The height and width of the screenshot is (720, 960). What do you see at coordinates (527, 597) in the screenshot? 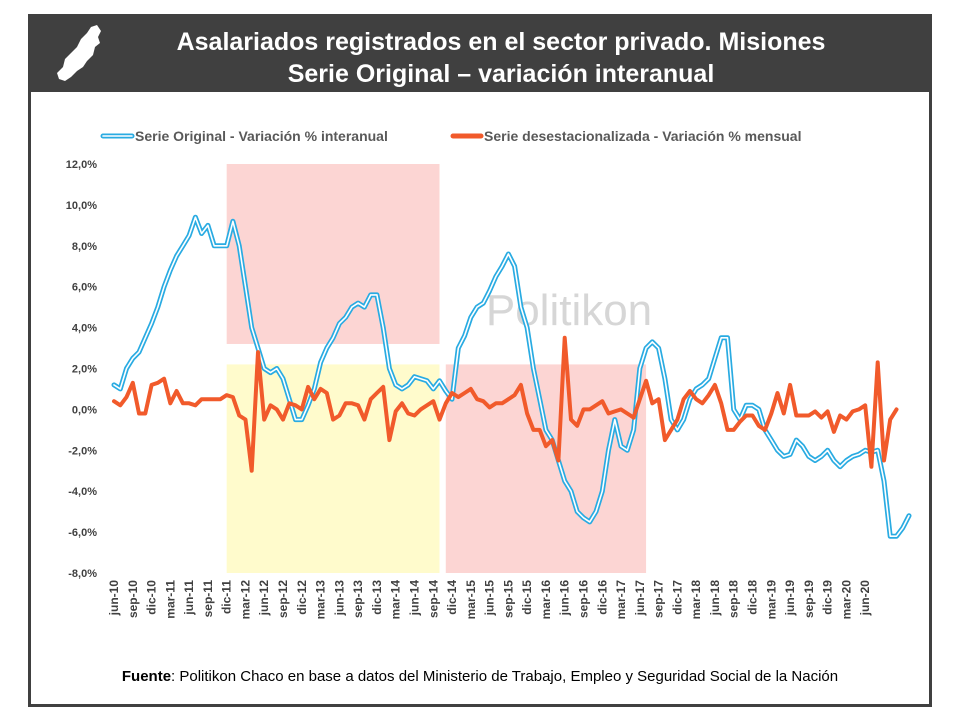
I see `x-tick-label: dic-15` at bounding box center [527, 597].